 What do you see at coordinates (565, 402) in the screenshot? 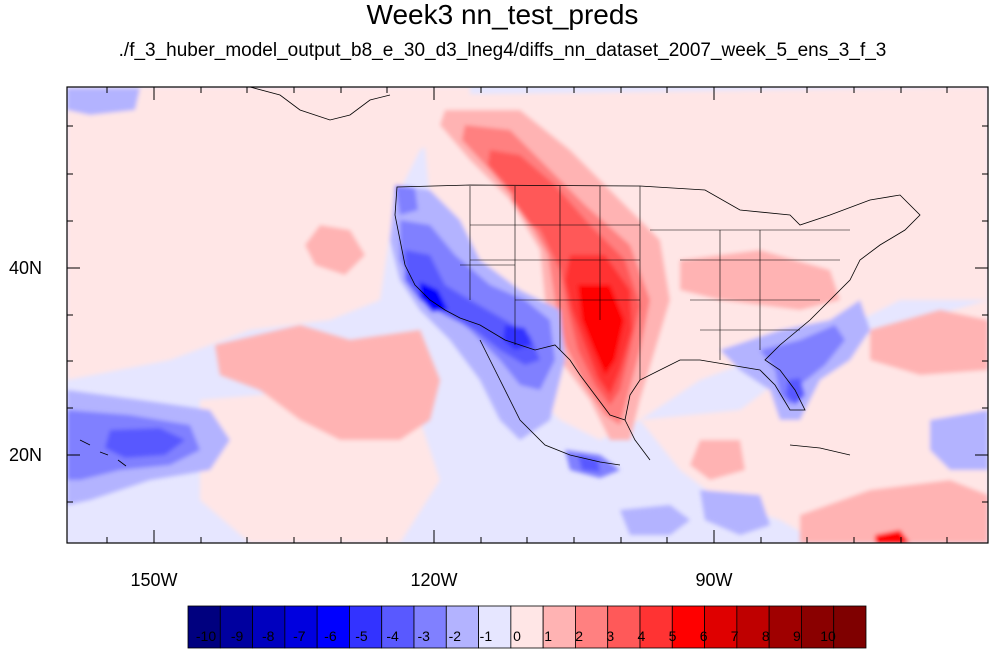
I see `mexico-coast` at bounding box center [565, 402].